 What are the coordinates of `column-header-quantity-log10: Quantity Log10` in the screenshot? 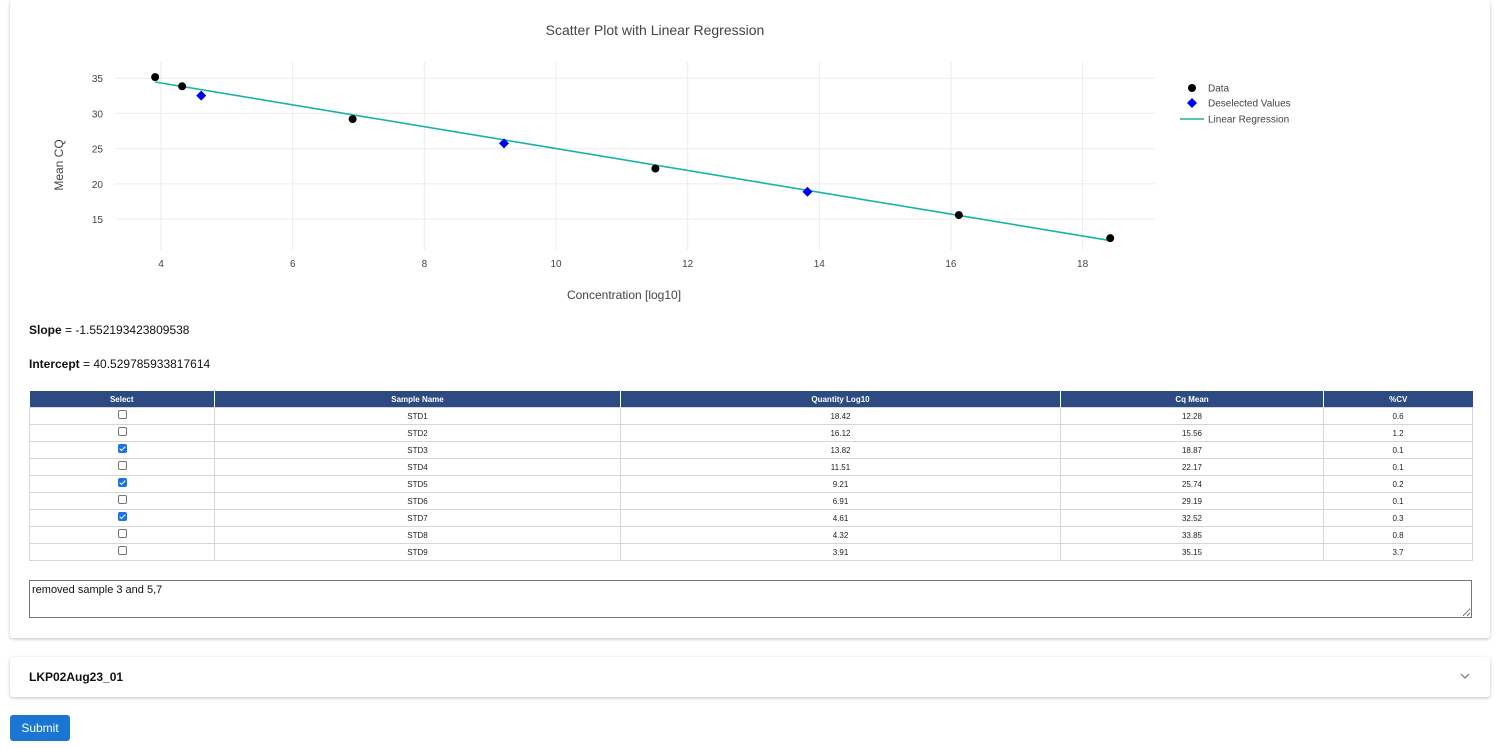 It's located at (840, 399).